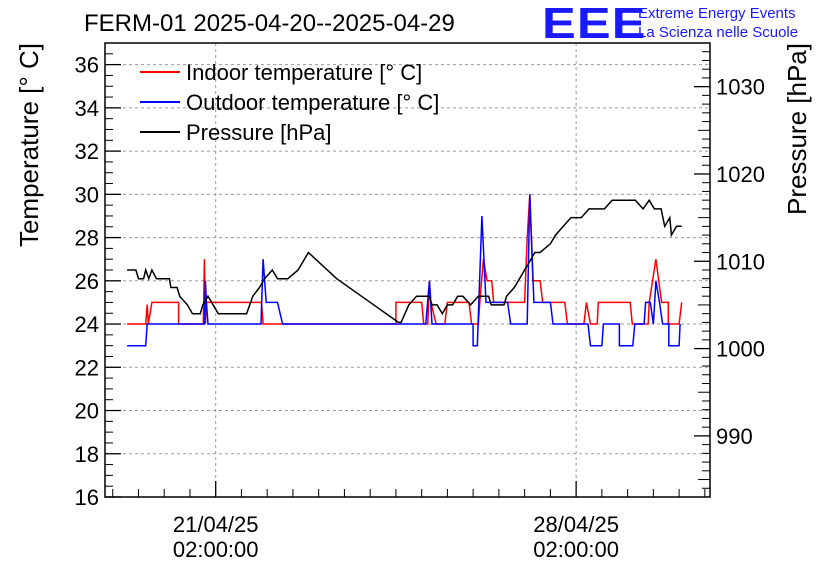 The image size is (836, 572). I want to click on y-tick-label: 34, so click(87, 108).